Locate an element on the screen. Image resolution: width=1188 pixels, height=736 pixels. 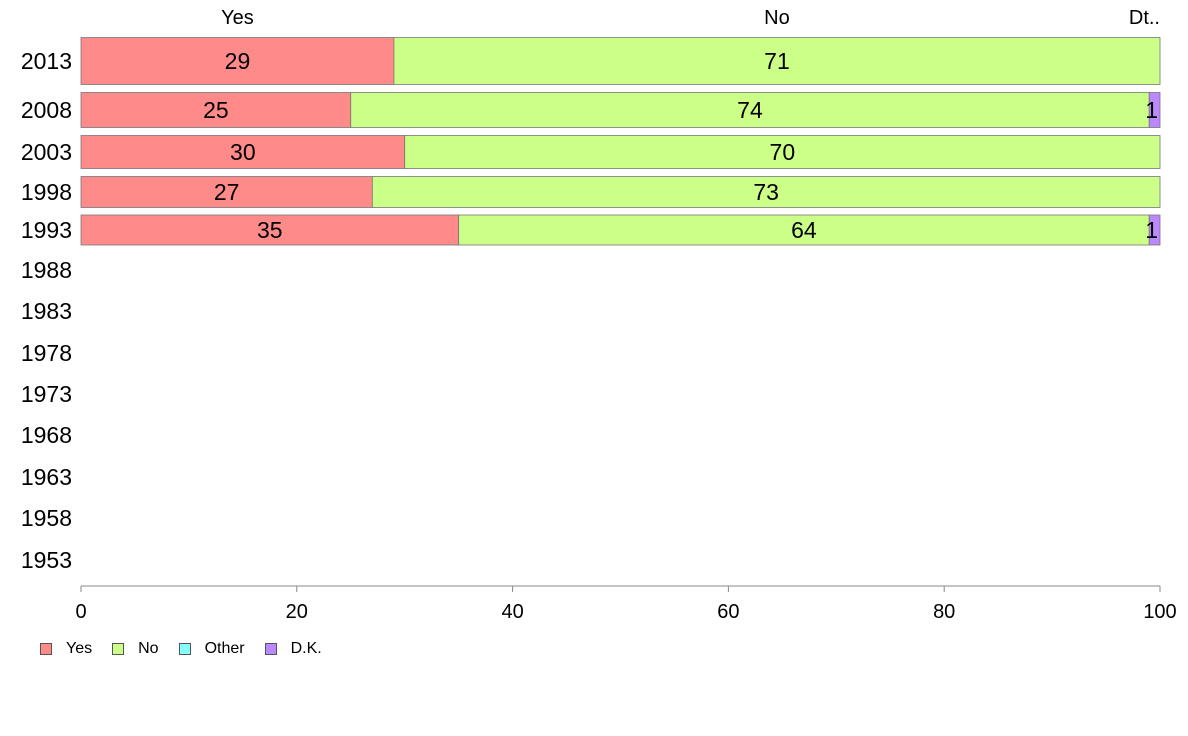
top-label-1: No is located at coordinates (777, 18).